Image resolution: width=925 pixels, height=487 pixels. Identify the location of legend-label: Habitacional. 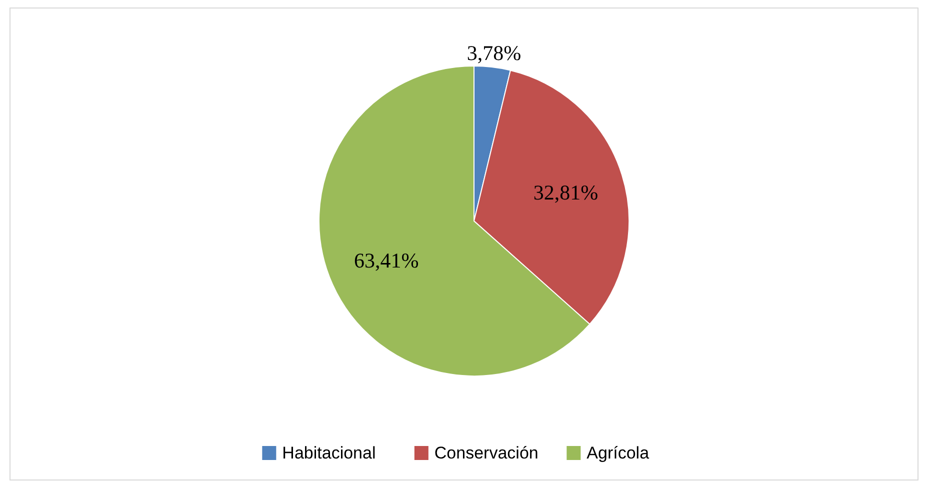
(329, 453).